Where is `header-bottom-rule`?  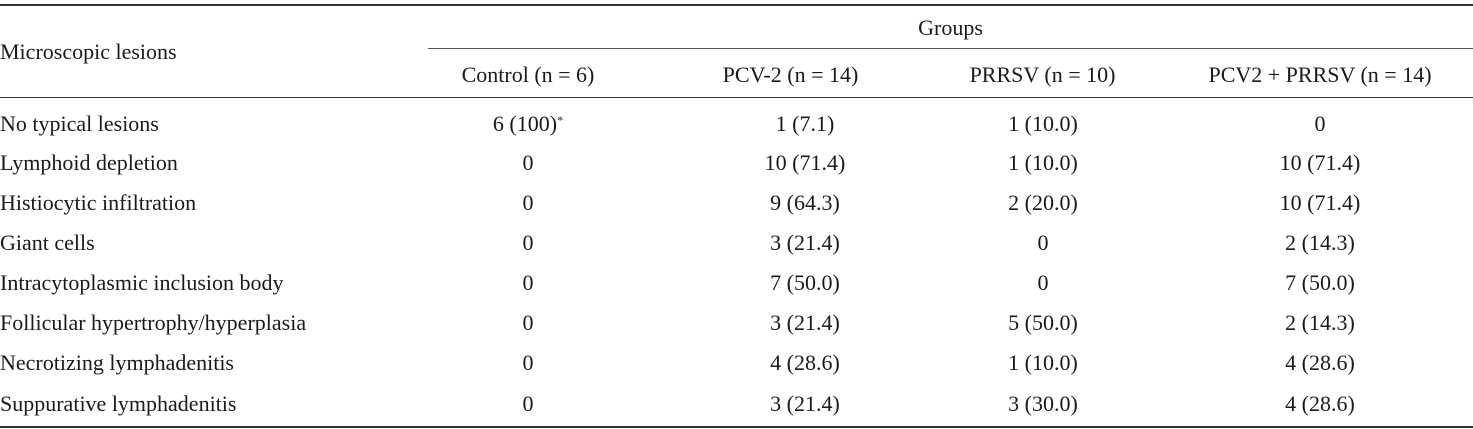
header-bottom-rule is located at coordinates (736, 97).